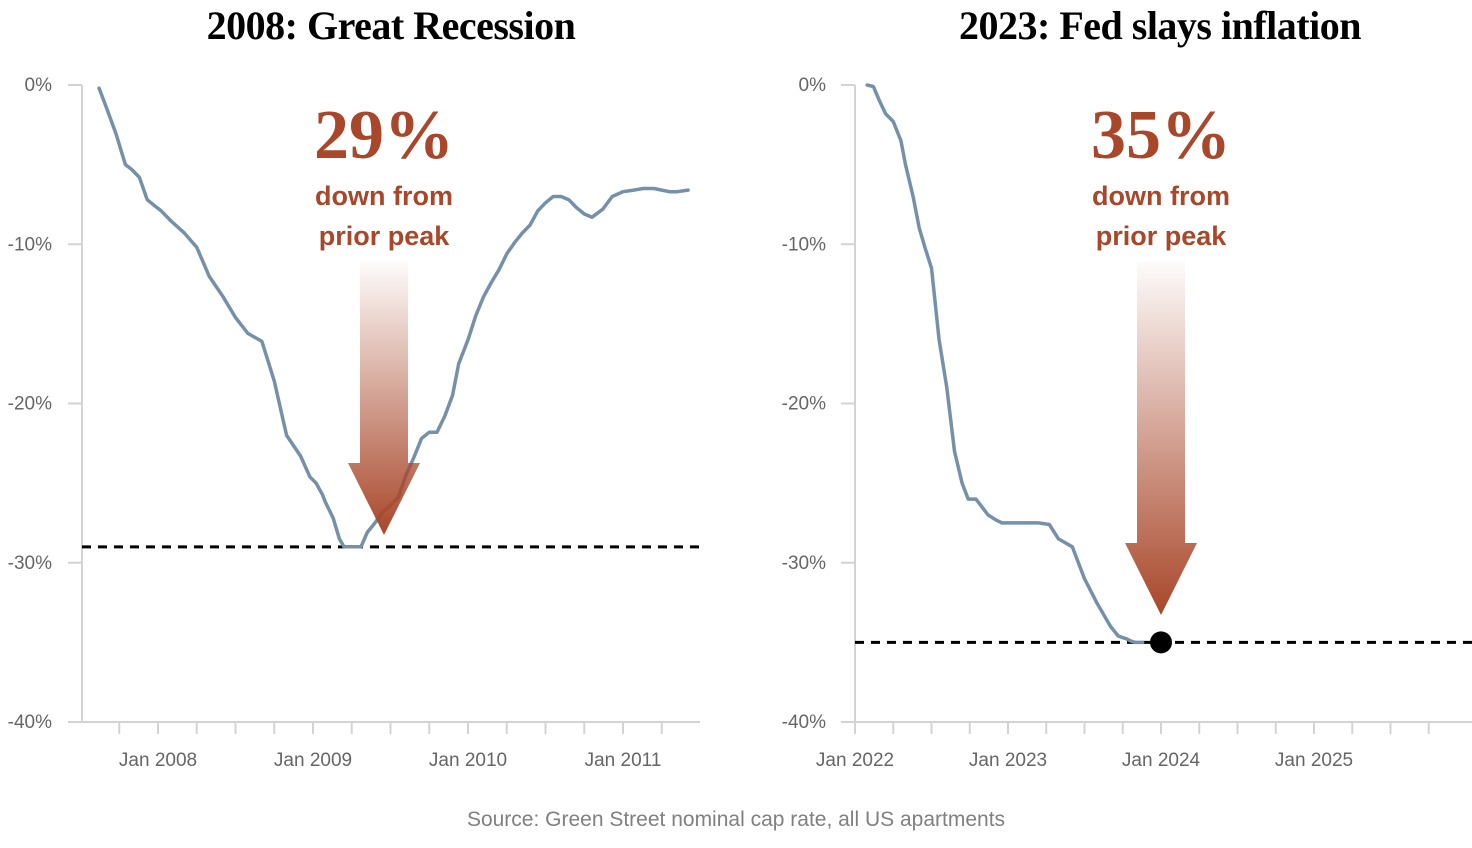 The height and width of the screenshot is (848, 1472). I want to click on x-tick-label: Jan 2008, so click(158, 760).